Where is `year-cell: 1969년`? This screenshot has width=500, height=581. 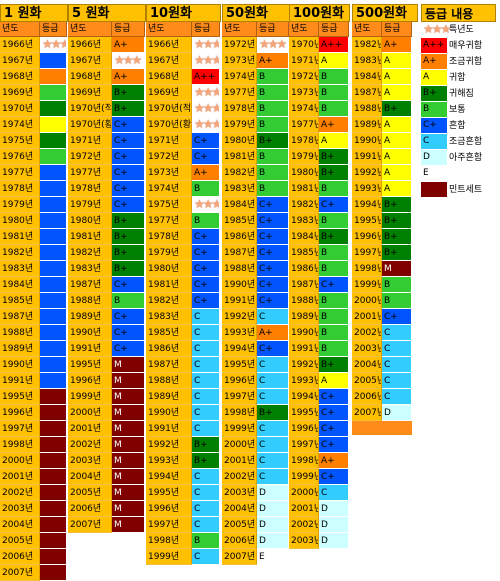
year-cell: 1969년 is located at coordinates (20, 93).